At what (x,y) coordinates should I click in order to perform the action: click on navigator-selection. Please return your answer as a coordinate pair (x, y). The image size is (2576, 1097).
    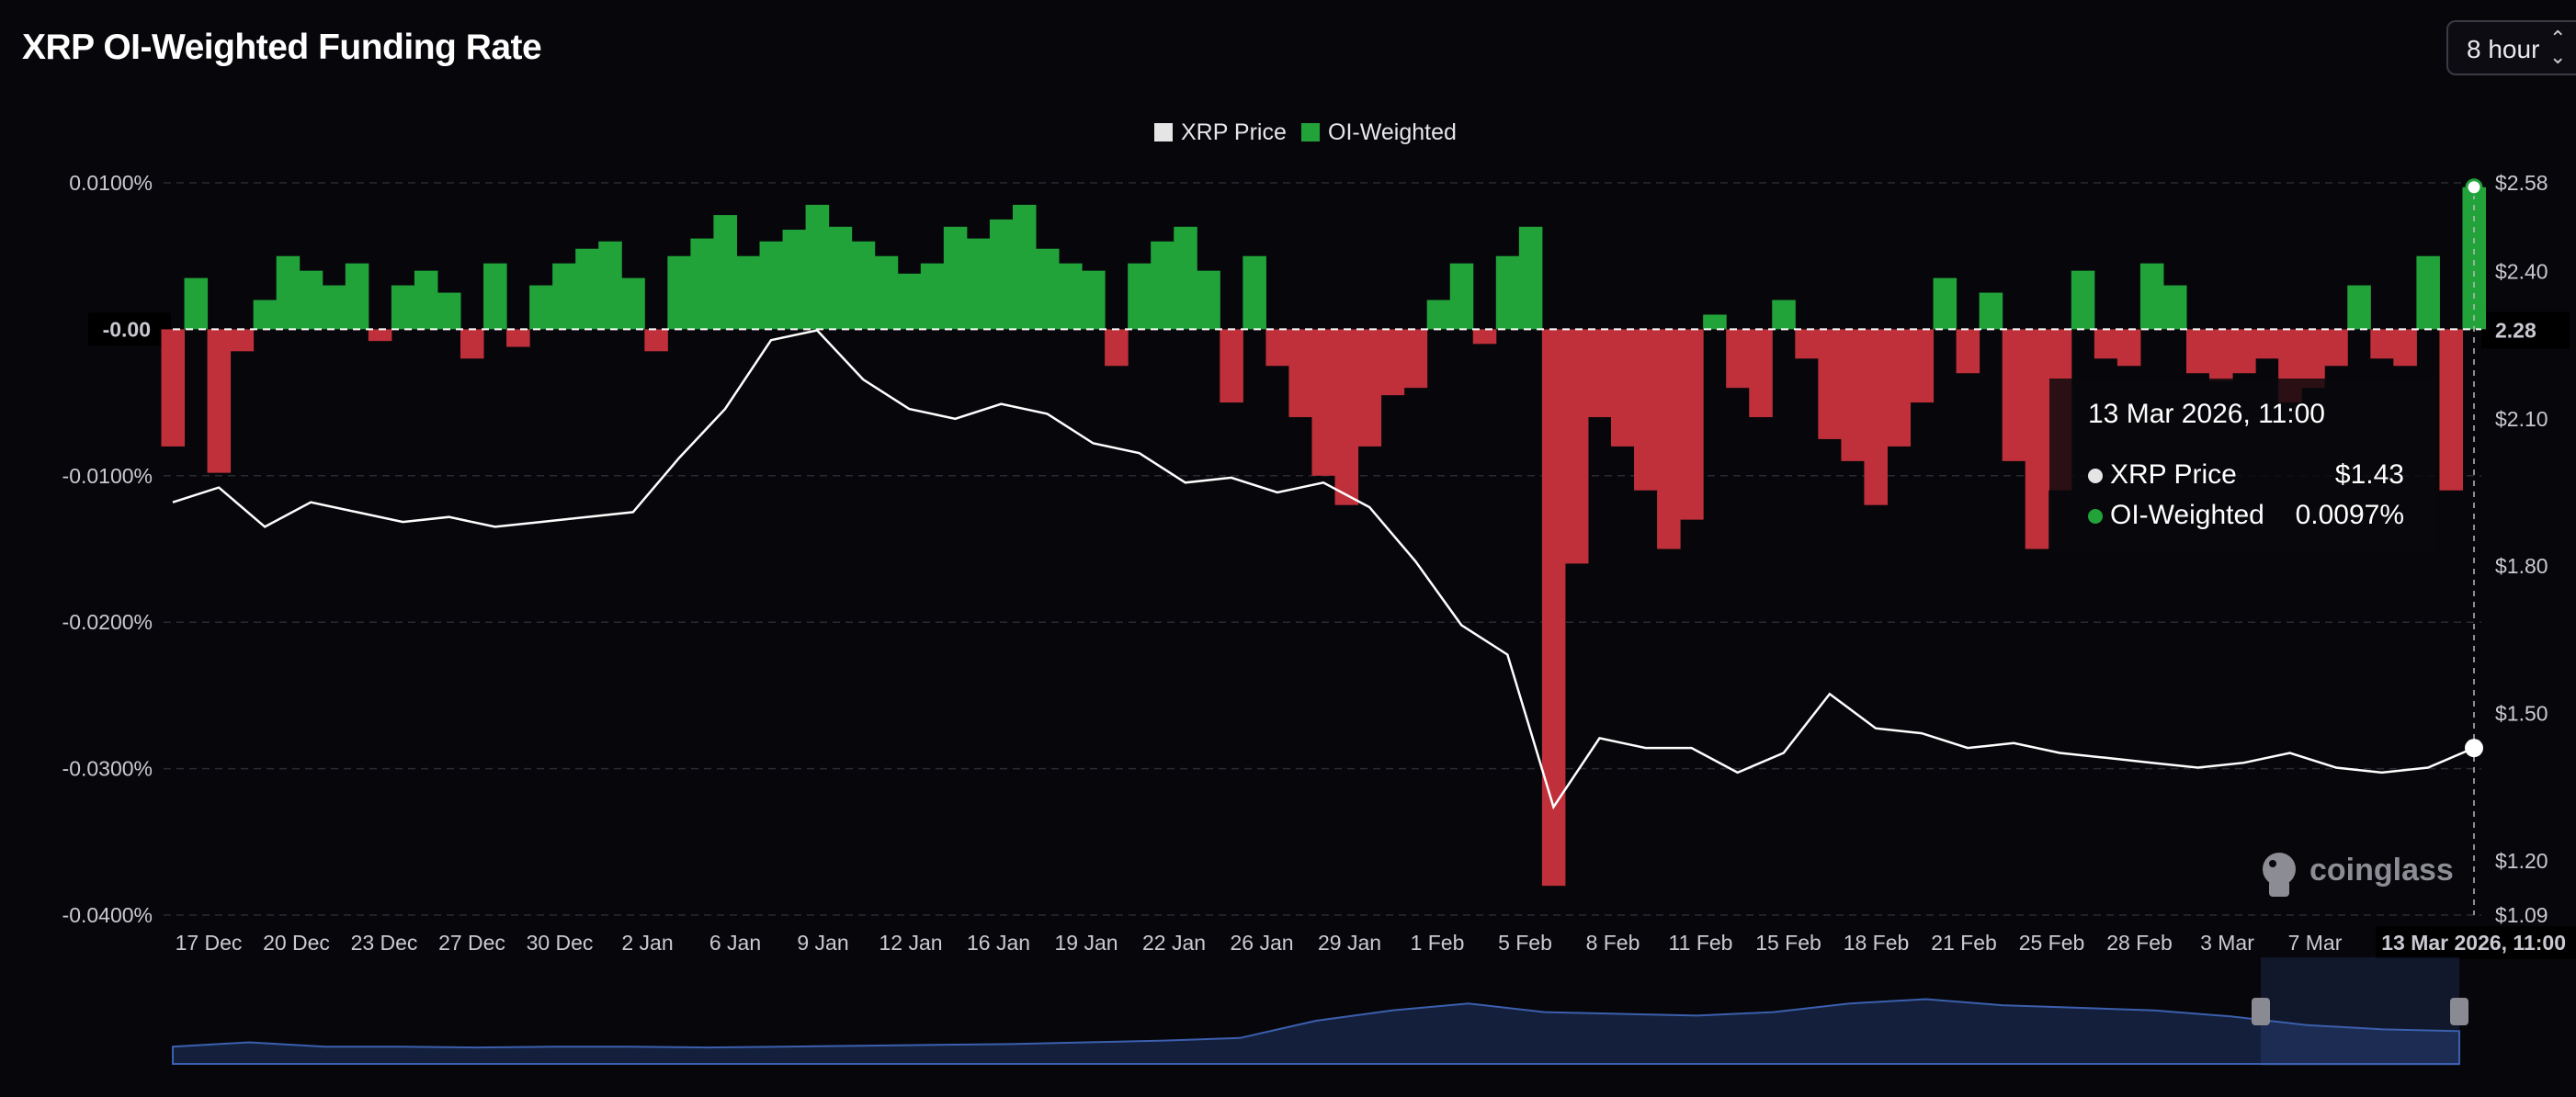
    Looking at the image, I should click on (2360, 1011).